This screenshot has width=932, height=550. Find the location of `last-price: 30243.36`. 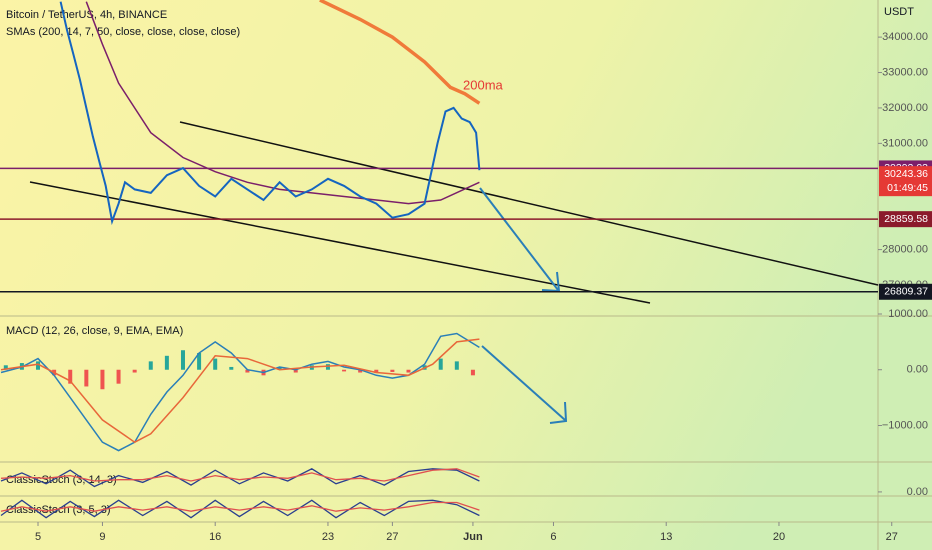

last-price: 30243.36 is located at coordinates (906, 174).